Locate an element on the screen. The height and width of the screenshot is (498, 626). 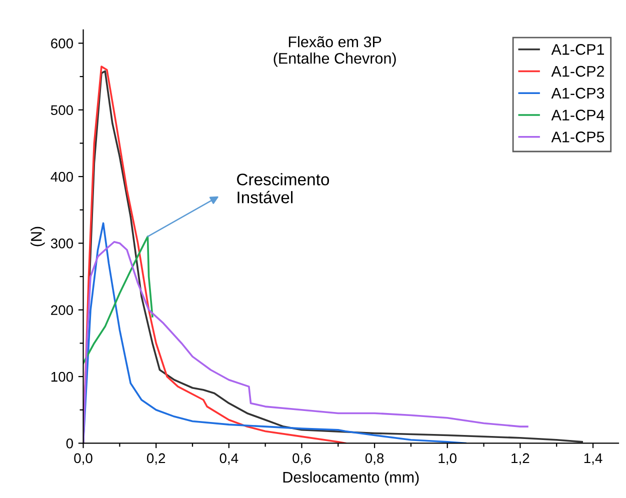
legend-label: A1-CP2 is located at coordinates (577, 71).